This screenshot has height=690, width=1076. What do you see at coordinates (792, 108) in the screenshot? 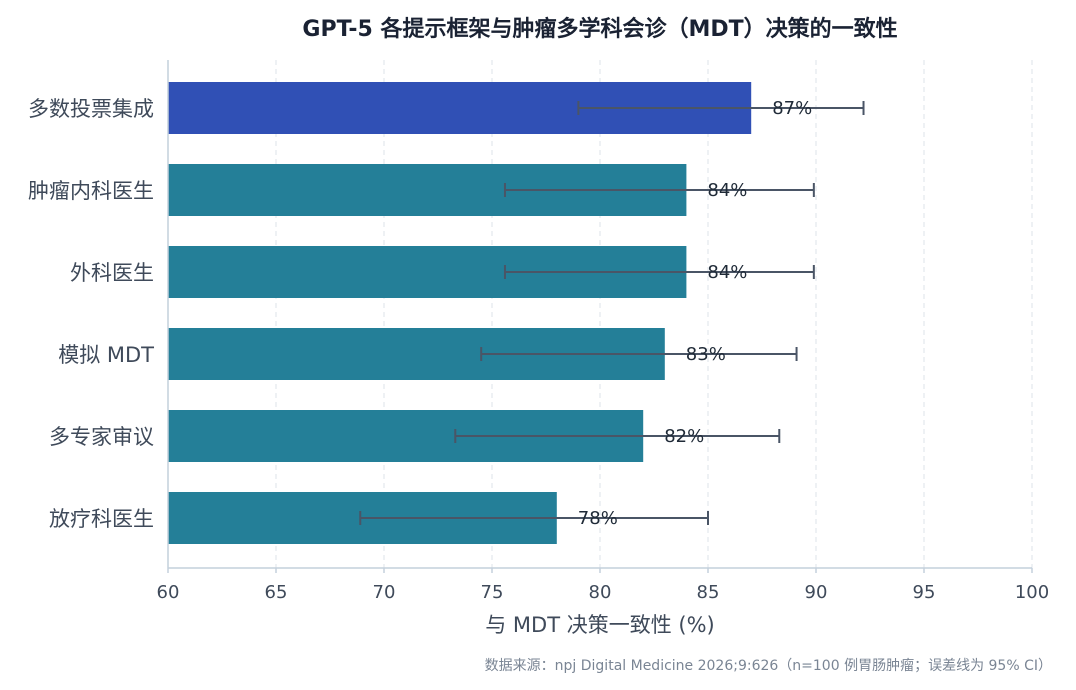
I see `value-label-0: 87%` at bounding box center [792, 108].